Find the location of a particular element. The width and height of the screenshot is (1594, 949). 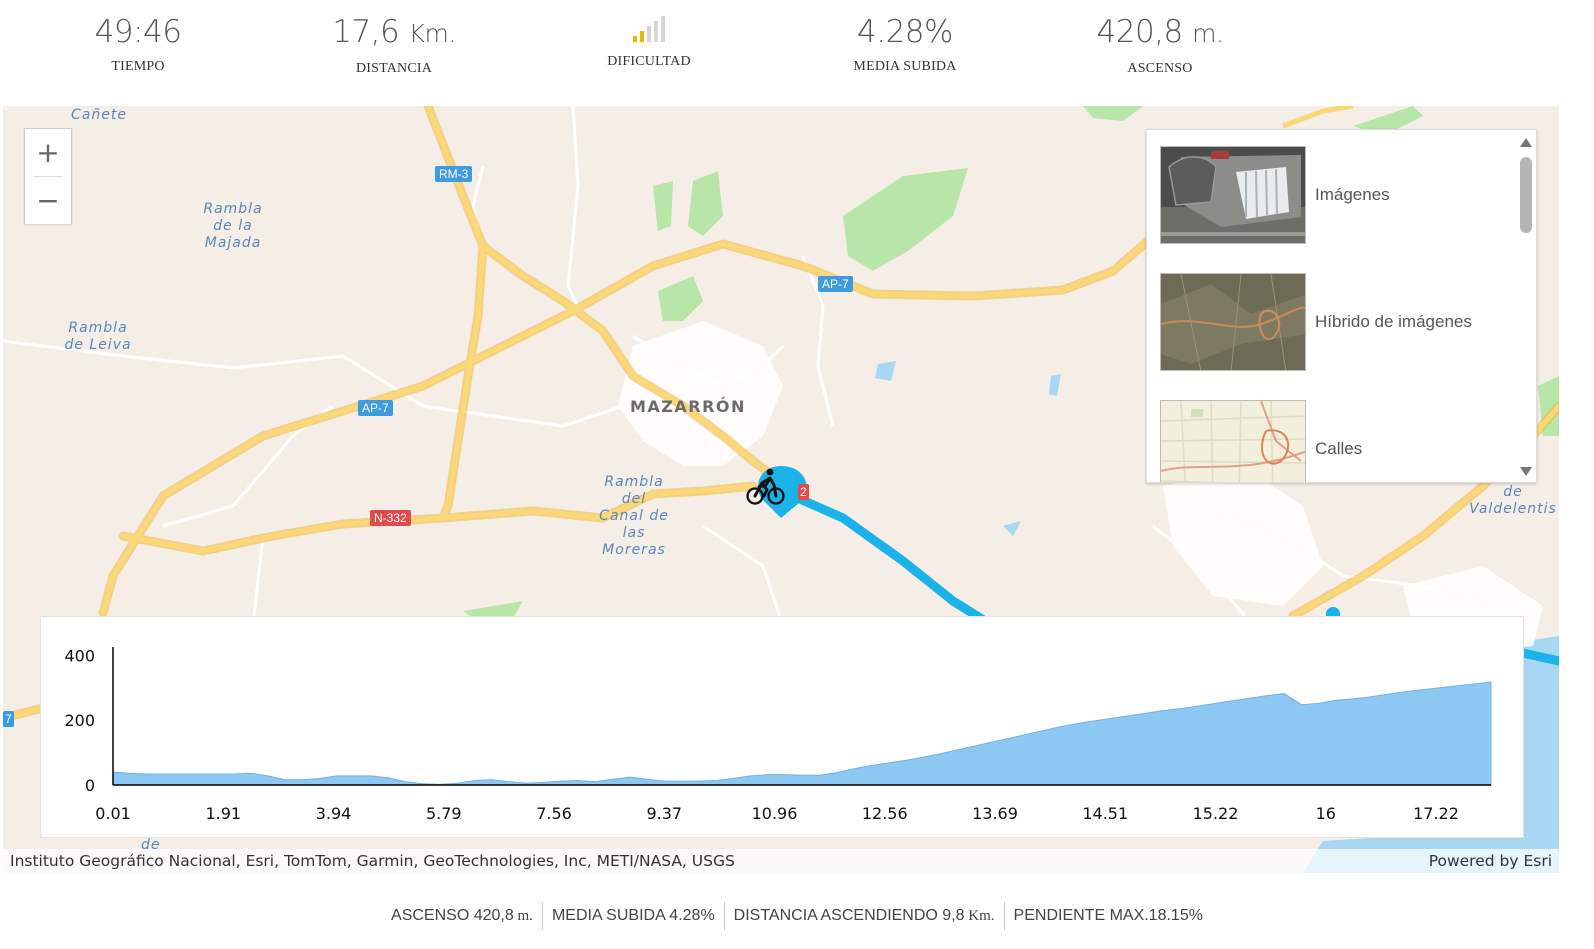

stat-dificultad: DIFICULTAD is located at coordinates (649, 42).